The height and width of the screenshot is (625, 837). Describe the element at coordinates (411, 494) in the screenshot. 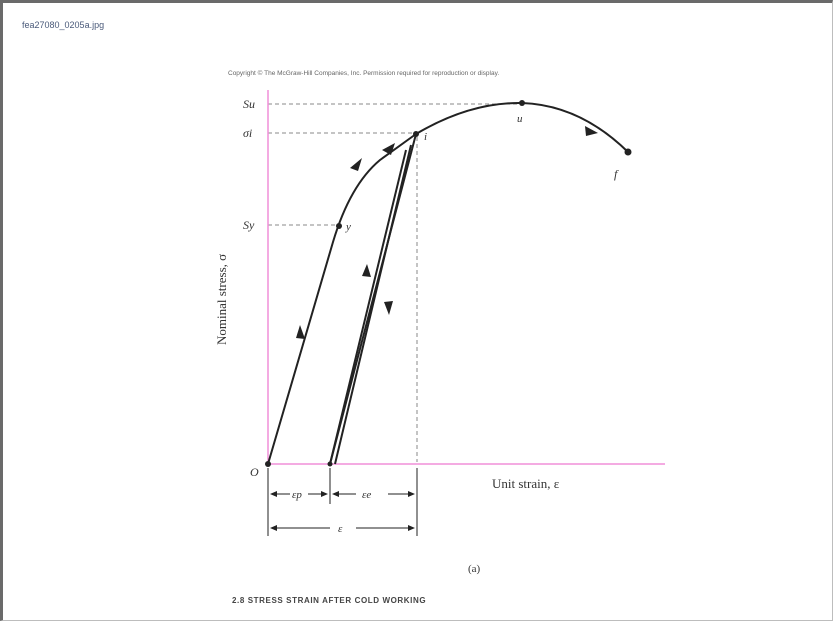

I see `arrowhead-ee-right` at that location.